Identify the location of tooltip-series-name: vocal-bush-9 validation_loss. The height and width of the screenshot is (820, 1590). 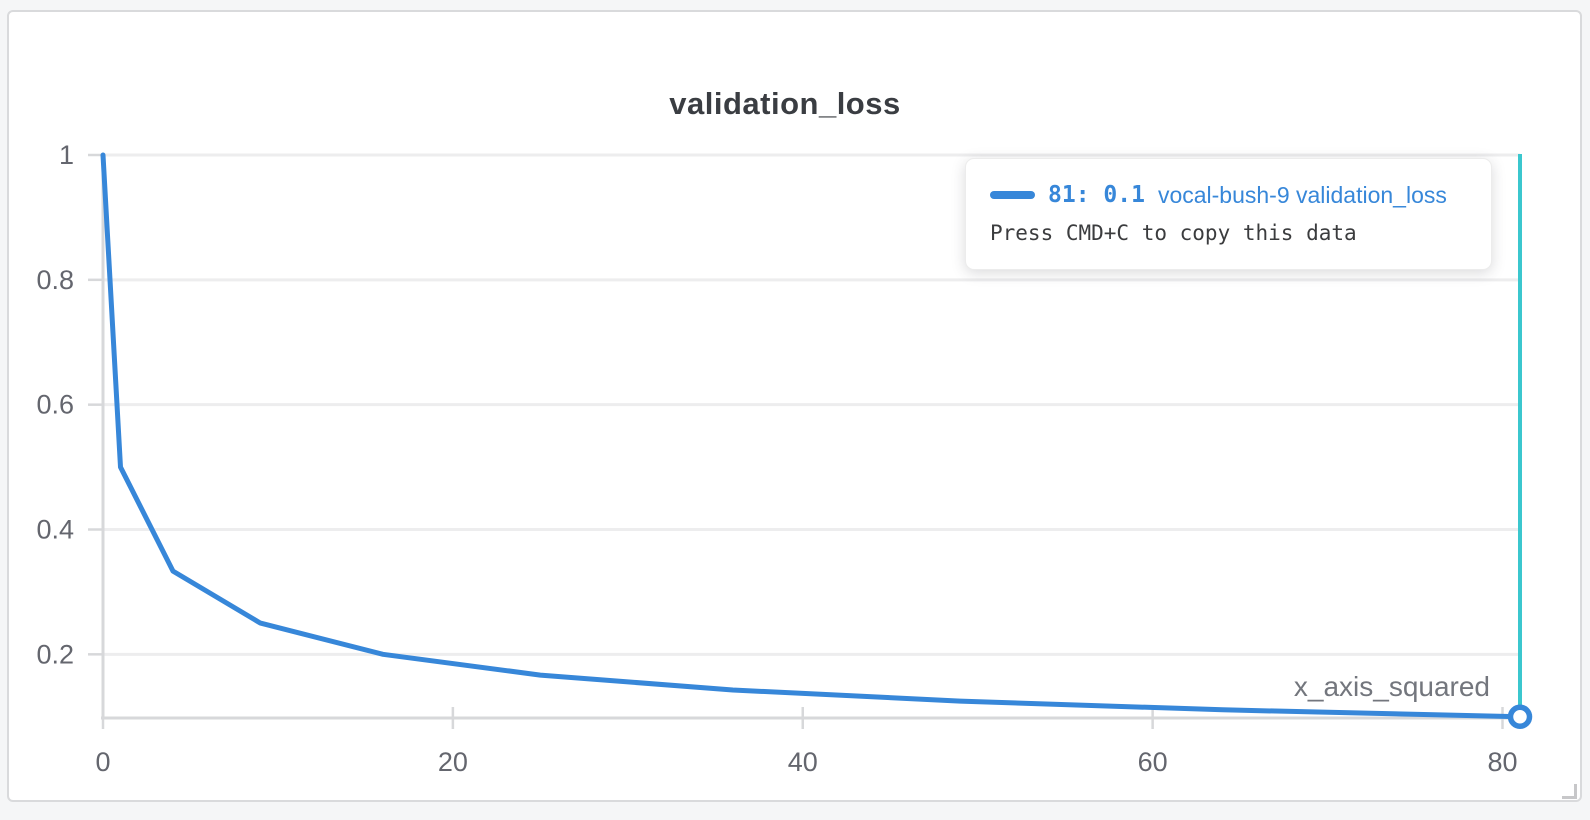
(1302, 194).